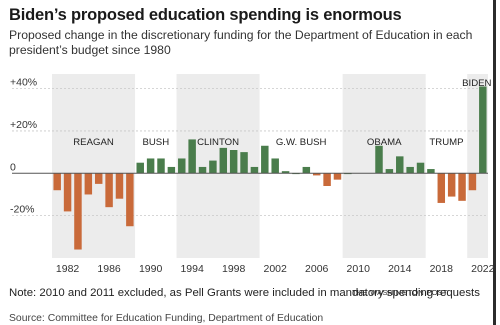 Image resolution: width=500 pixels, height=325 pixels. I want to click on bar-2021, so click(472, 182).